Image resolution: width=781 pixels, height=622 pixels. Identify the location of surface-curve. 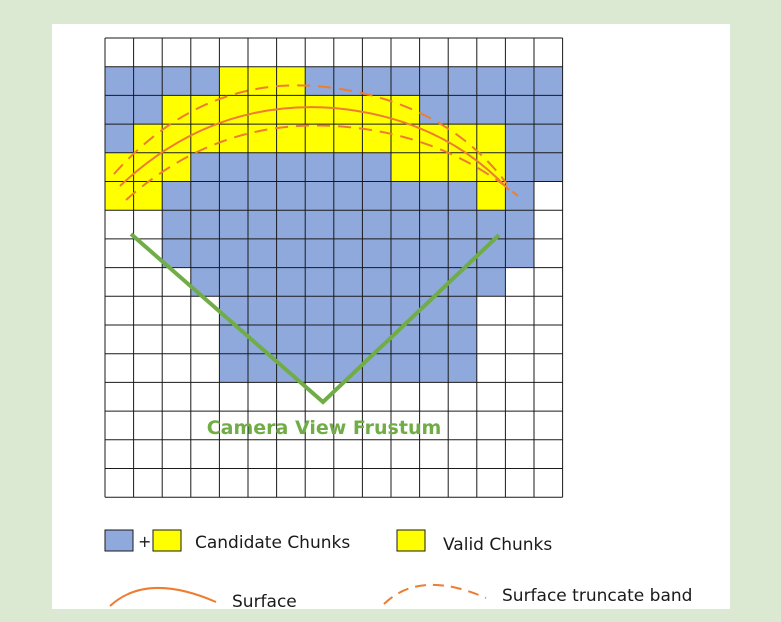
(314, 148).